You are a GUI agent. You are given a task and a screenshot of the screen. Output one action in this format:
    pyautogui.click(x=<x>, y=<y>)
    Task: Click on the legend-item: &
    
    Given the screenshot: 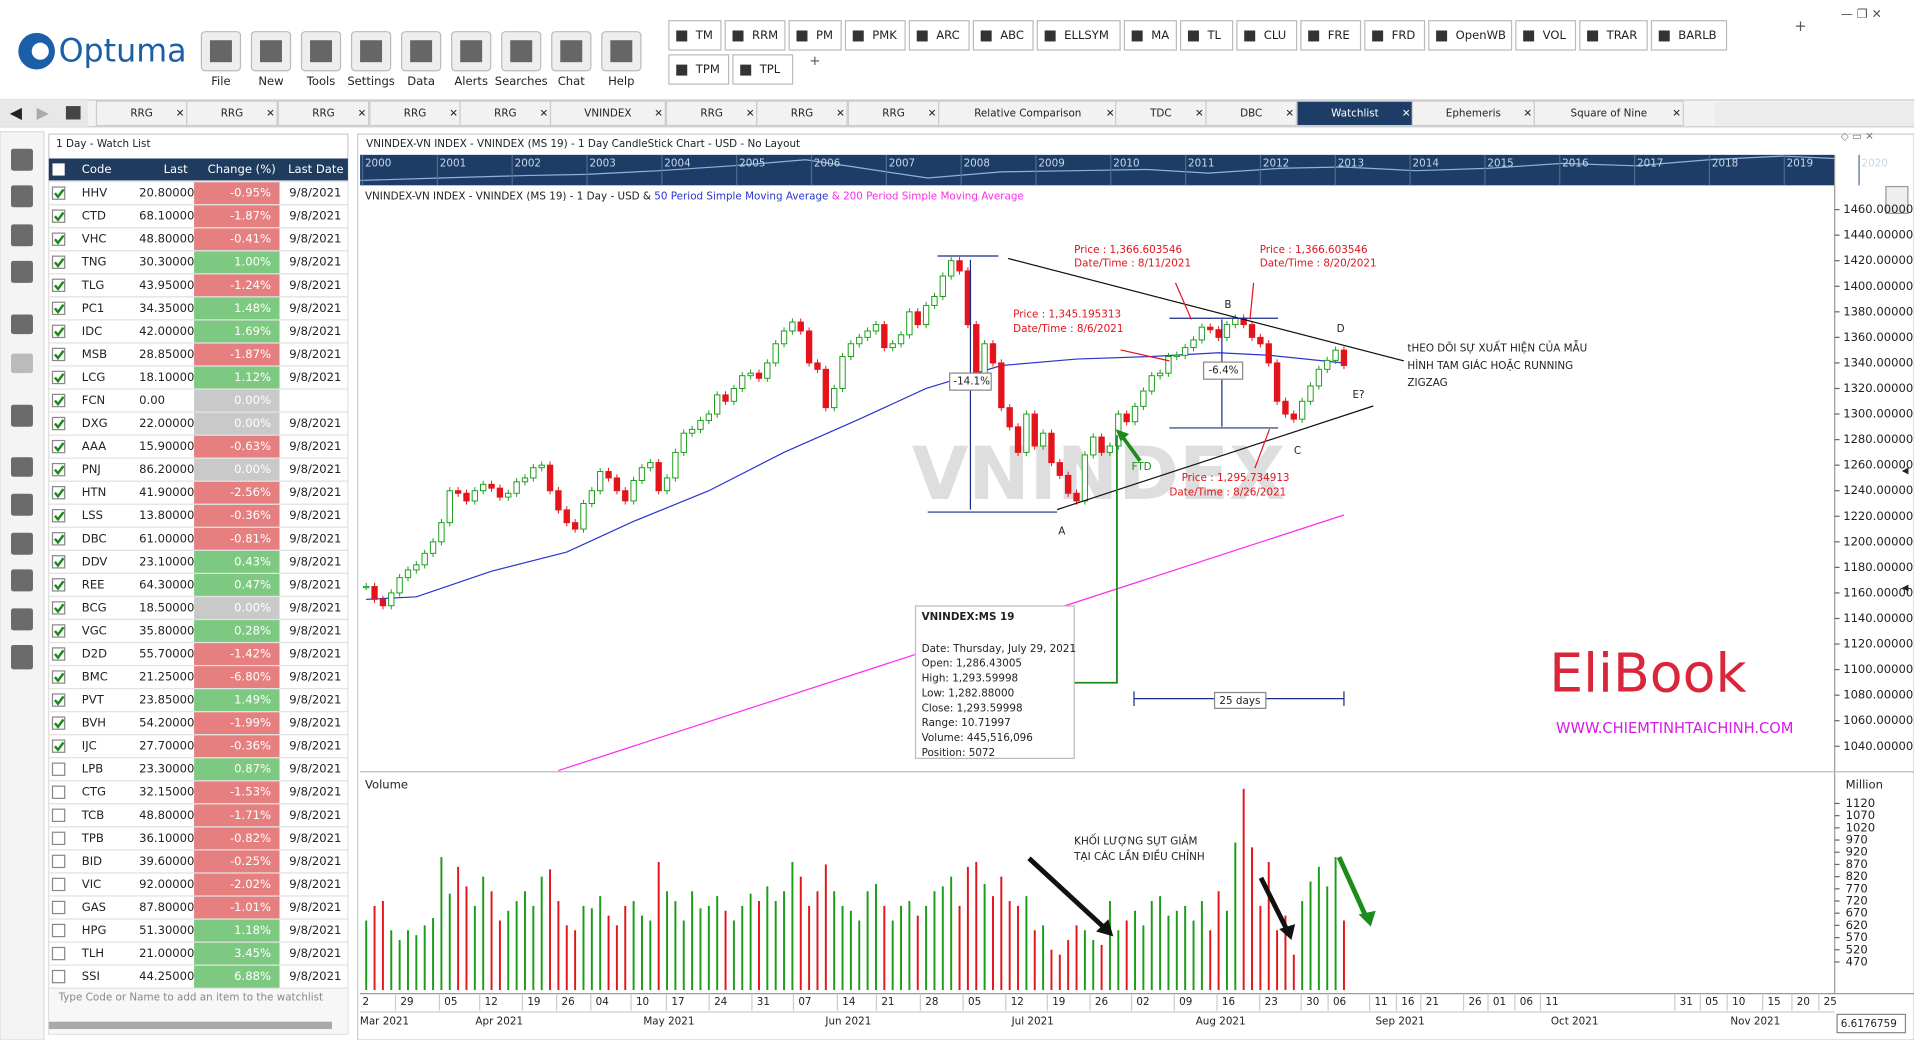 What is the action you would take?
    pyautogui.click(x=836, y=196)
    